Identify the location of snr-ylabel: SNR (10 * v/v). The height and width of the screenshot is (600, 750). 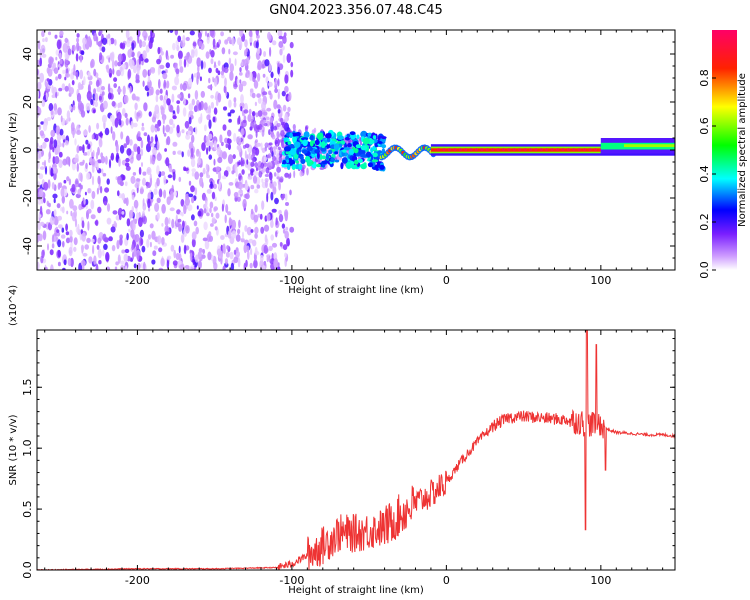
(13, 449).